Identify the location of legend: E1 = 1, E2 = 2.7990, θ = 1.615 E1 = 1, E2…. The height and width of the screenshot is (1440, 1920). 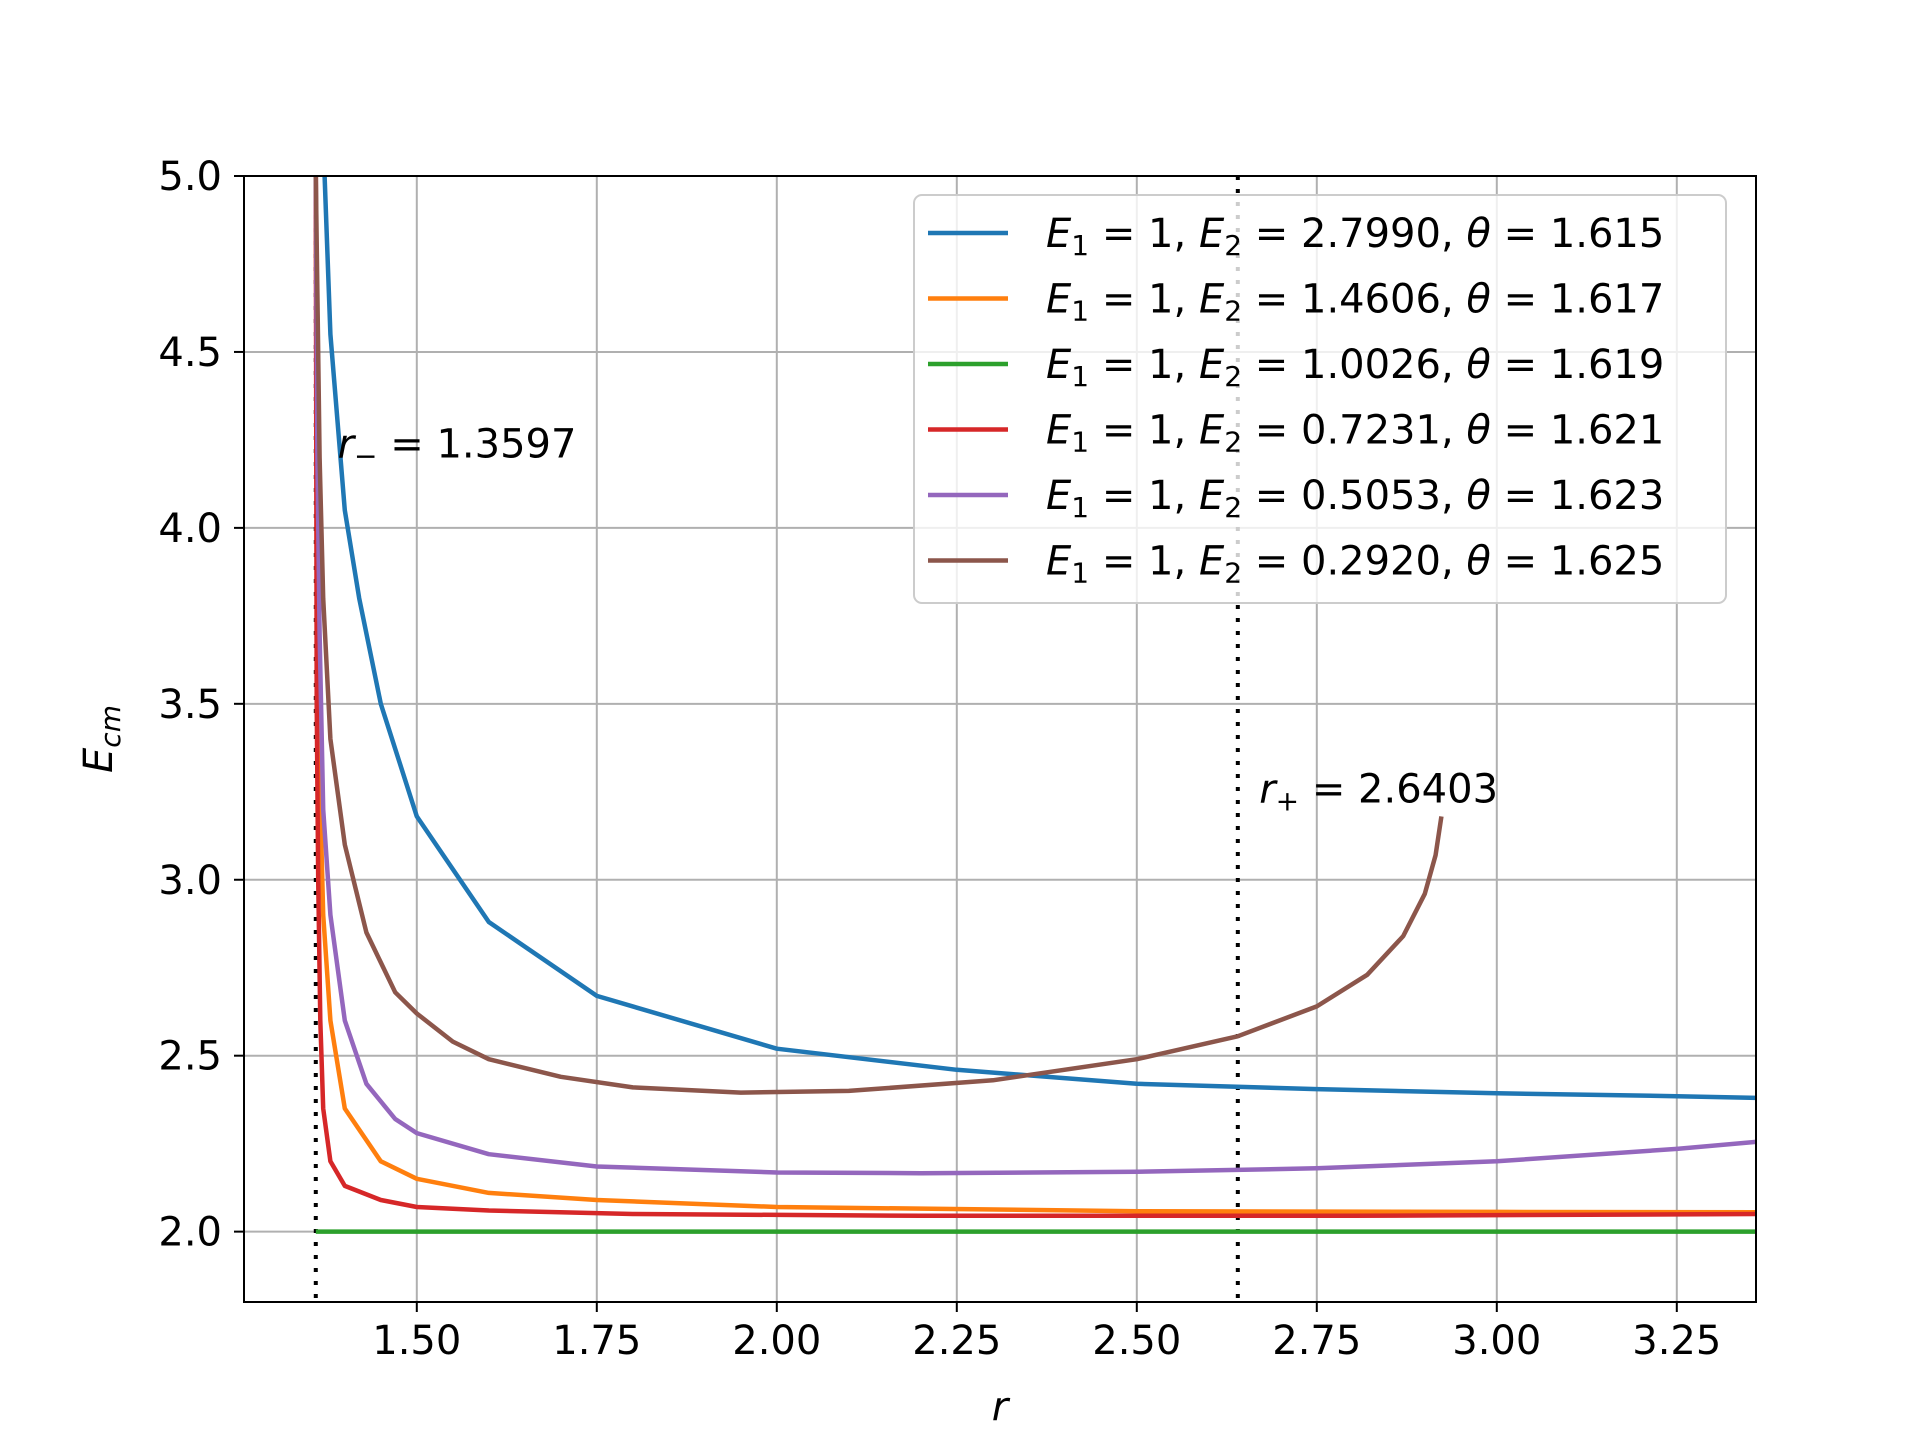
(1320, 399).